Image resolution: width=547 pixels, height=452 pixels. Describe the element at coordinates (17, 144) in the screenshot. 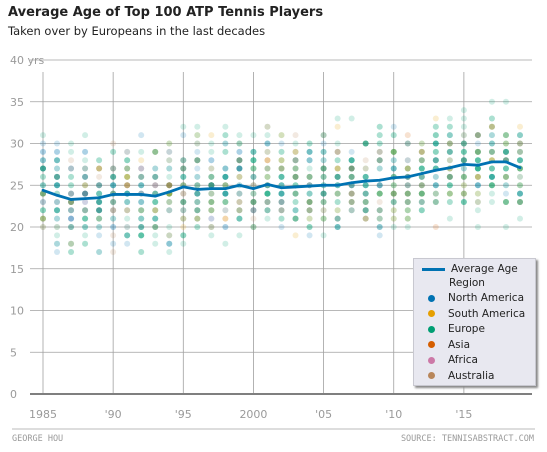

I see `y-tick-label: 30` at that location.